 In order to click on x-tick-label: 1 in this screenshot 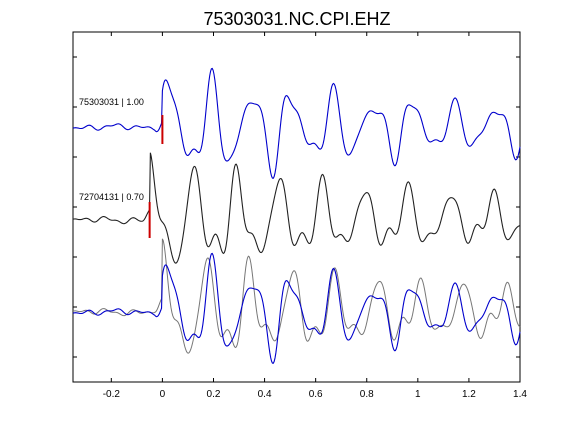, I will do `click(418, 394)`.